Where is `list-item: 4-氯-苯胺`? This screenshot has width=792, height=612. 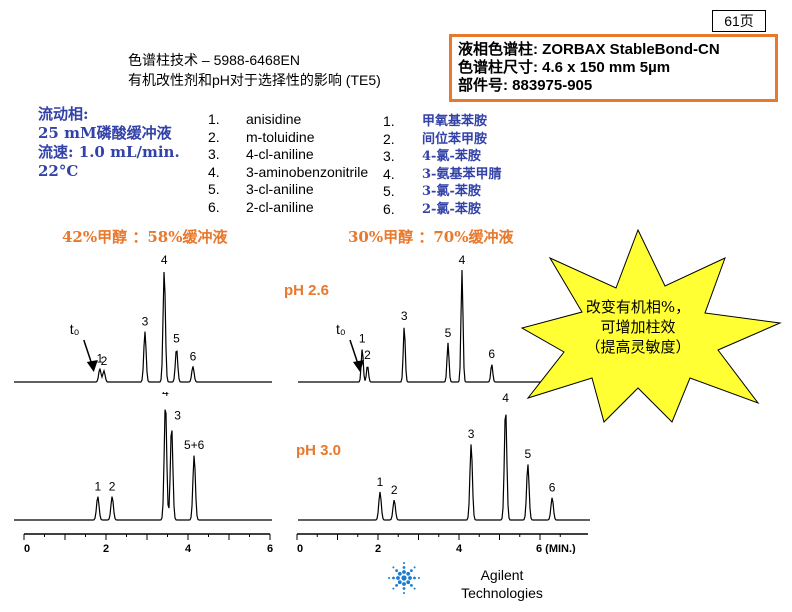 list-item: 4-氯-苯胺 is located at coordinates (451, 156).